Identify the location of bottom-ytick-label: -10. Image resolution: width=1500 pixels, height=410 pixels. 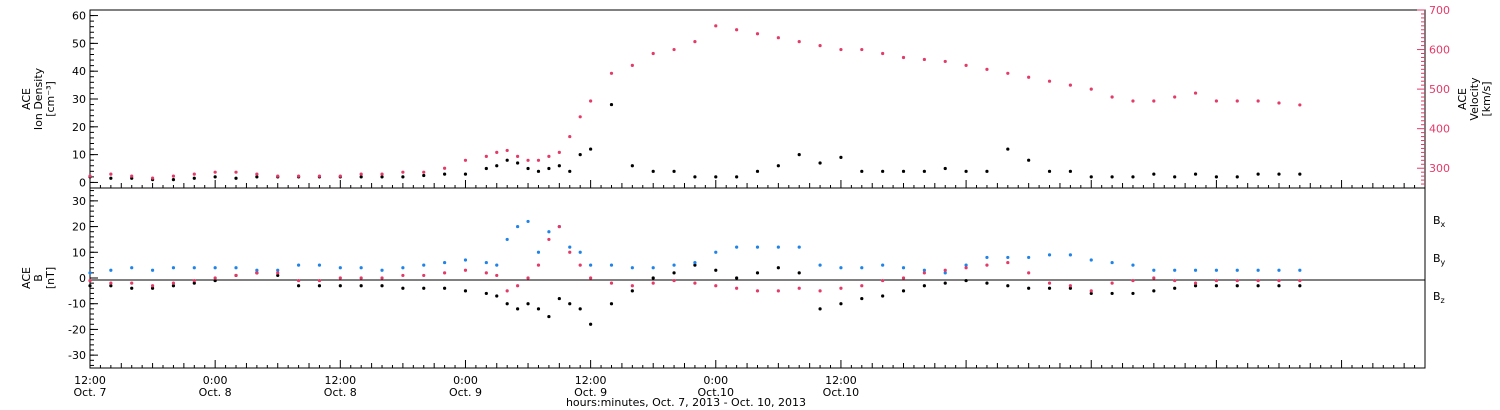
(77, 304).